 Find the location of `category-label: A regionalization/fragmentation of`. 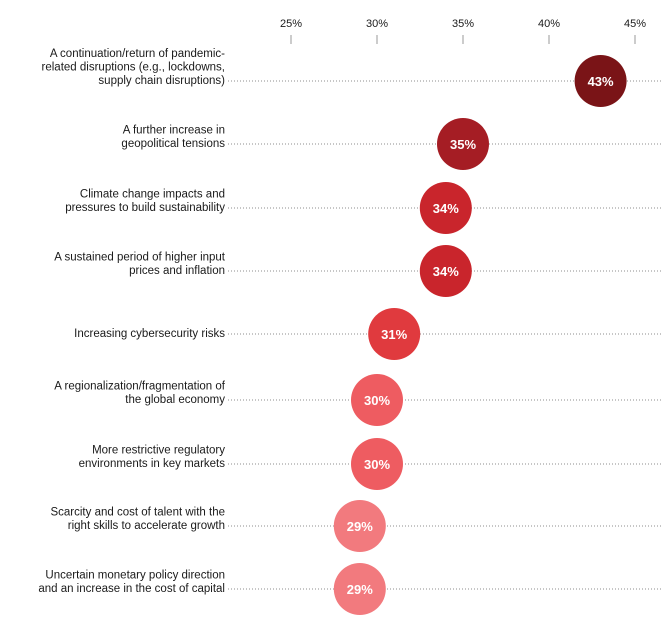

category-label: A regionalization/fragmentation of is located at coordinates (139, 387).